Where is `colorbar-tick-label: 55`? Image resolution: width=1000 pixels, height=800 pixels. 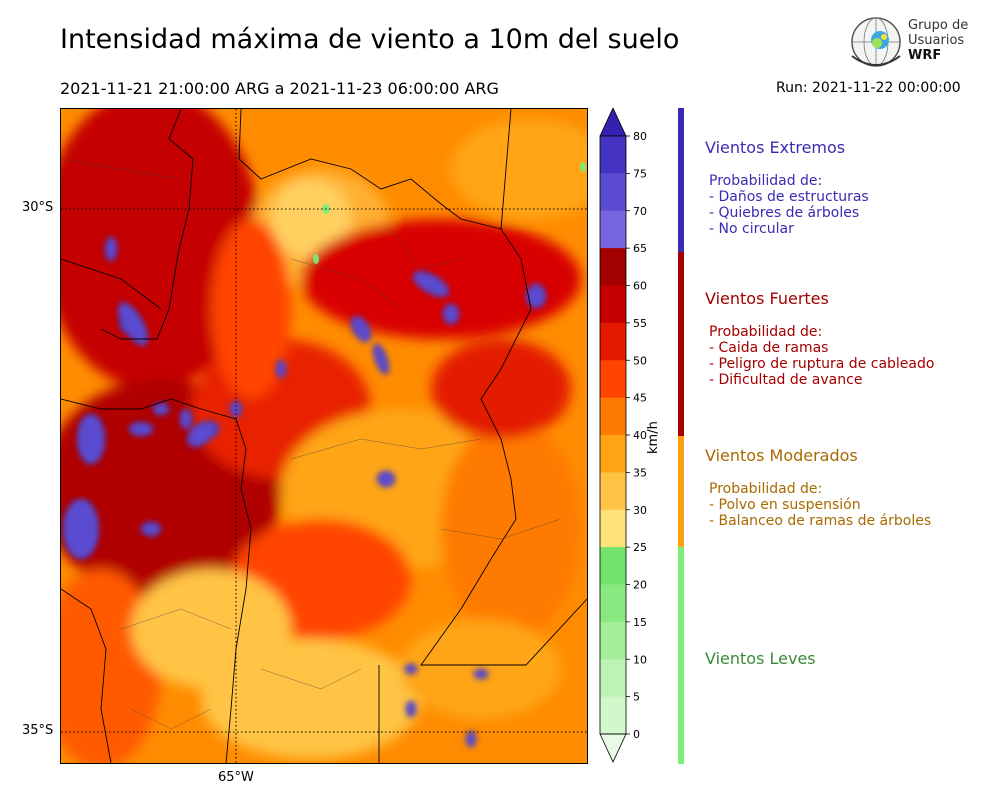
colorbar-tick-label: 55 is located at coordinates (640, 323).